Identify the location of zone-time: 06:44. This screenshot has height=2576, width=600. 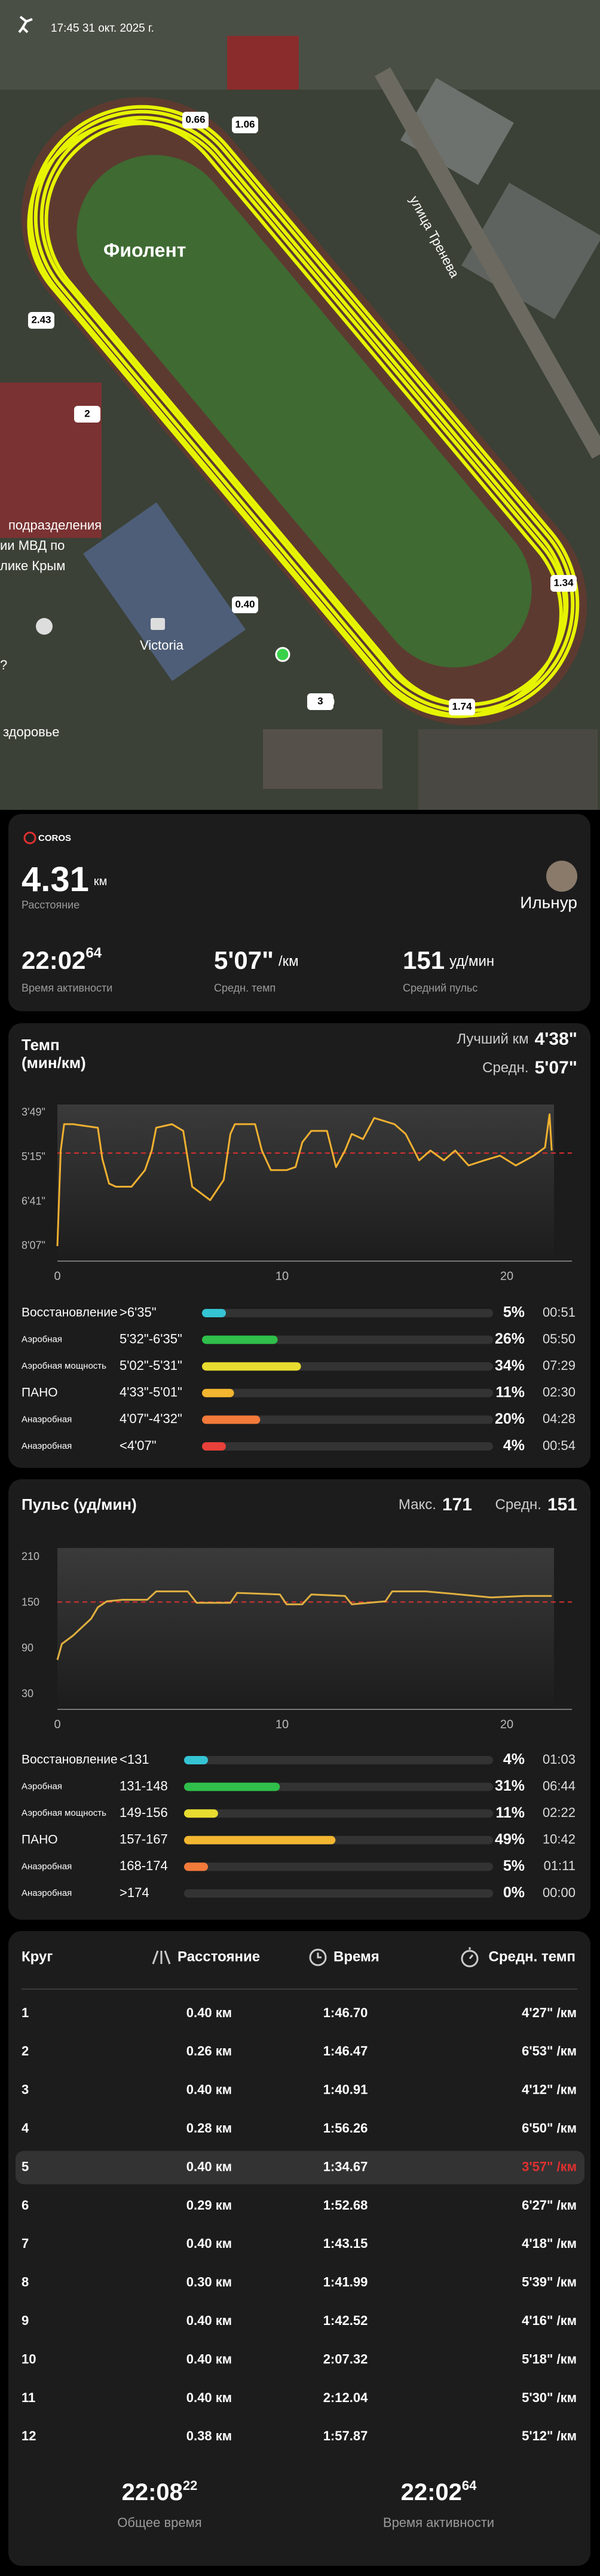
(559, 1785).